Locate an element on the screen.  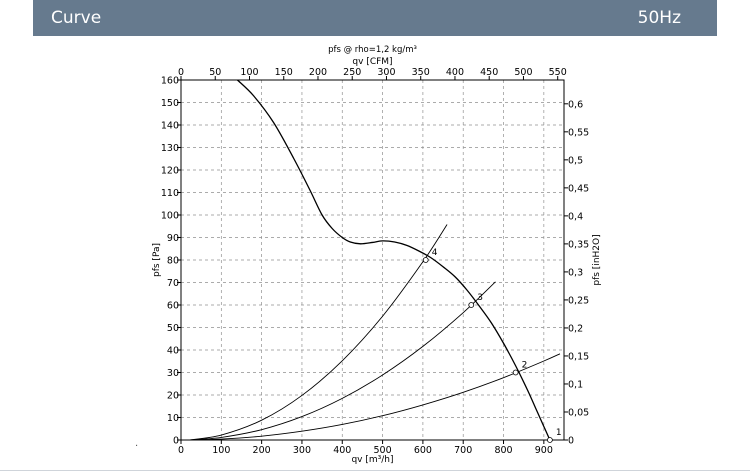
y2-tick-label: 0,5 is located at coordinates (575, 160).